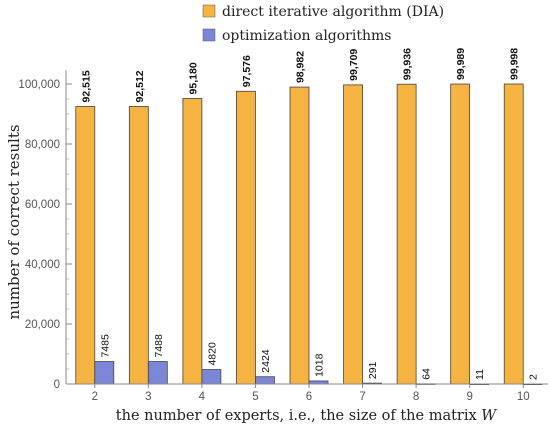 Image resolution: width=550 pixels, height=434 pixels. I want to click on data-label-optimization-10: 2, so click(534, 377).